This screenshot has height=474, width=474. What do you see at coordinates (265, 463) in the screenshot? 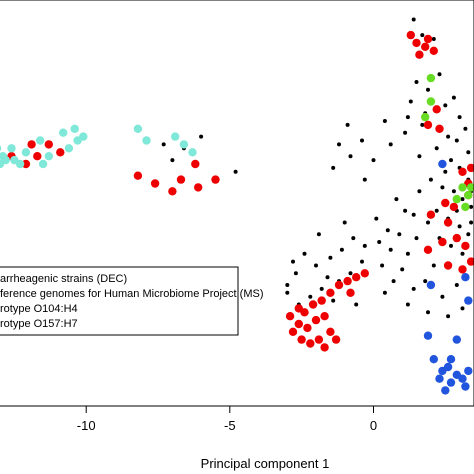
I see `x-axis-title: Principal component 1` at bounding box center [265, 463].